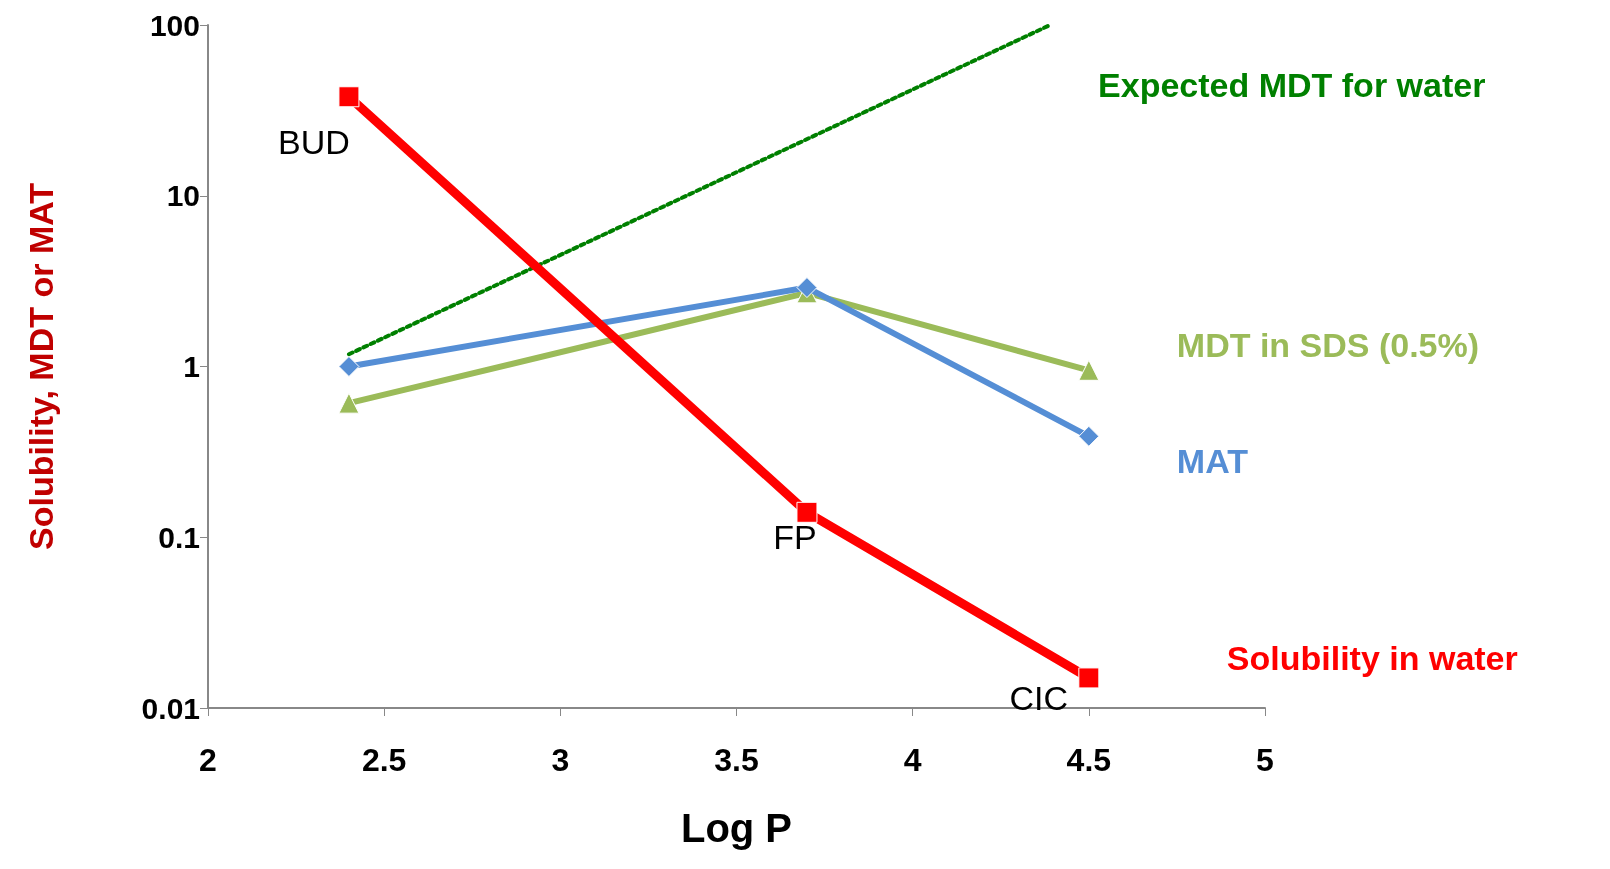 This screenshot has width=1610, height=869. What do you see at coordinates (314, 141) in the screenshot?
I see `annotation: BUD` at bounding box center [314, 141].